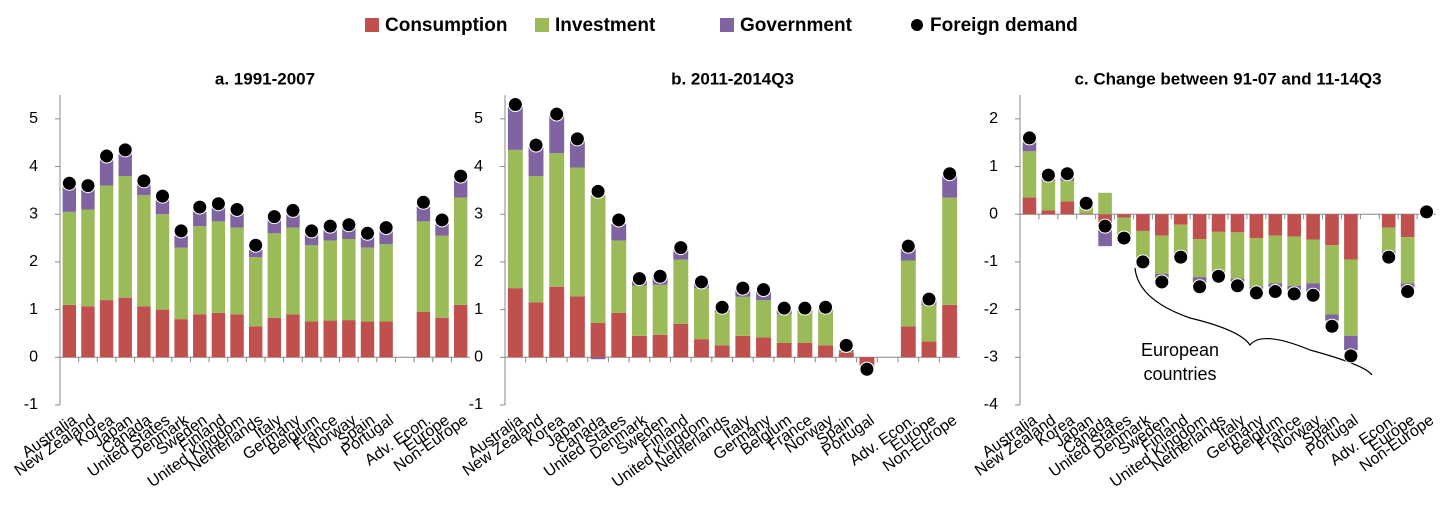  I want to click on y-tick-label: -3, so click(991, 357).